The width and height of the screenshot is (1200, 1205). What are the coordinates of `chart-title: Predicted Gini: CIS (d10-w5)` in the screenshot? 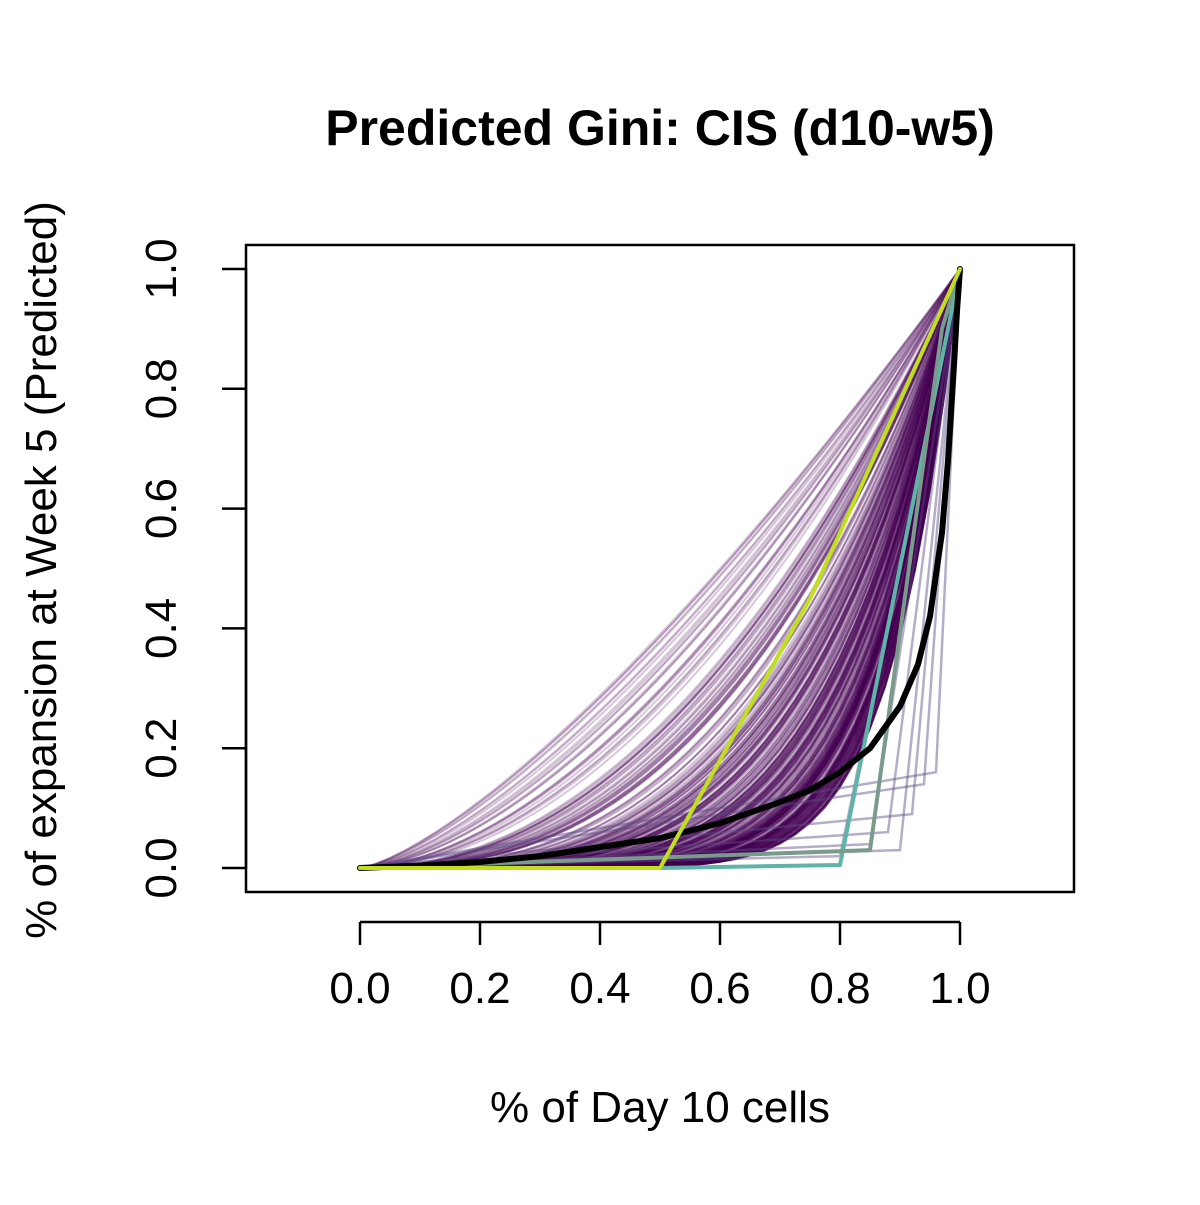 It's located at (660, 128).